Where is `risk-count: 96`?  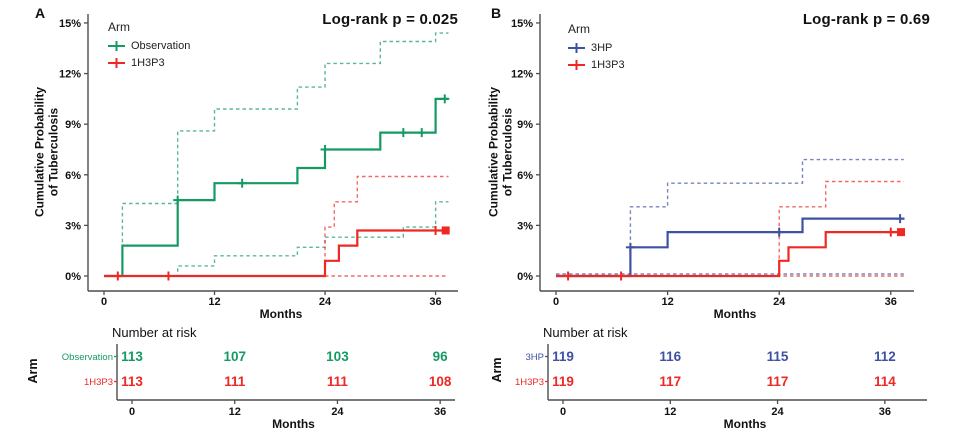
risk-count: 96 is located at coordinates (441, 356).